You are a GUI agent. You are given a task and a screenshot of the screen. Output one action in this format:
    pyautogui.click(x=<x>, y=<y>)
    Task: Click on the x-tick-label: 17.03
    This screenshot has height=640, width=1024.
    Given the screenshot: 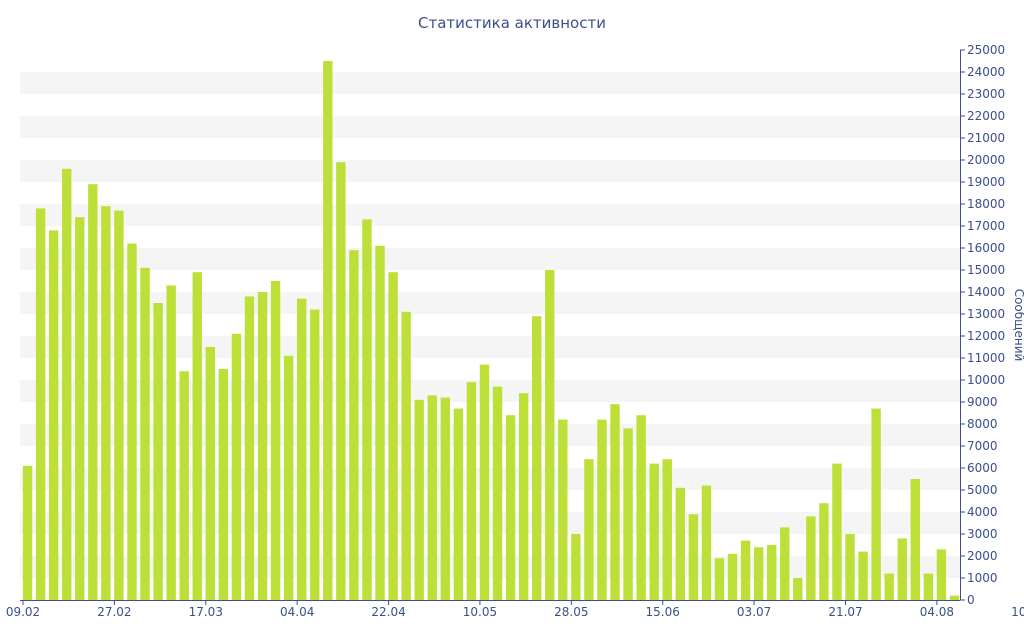 What is the action you would take?
    pyautogui.click(x=206, y=612)
    